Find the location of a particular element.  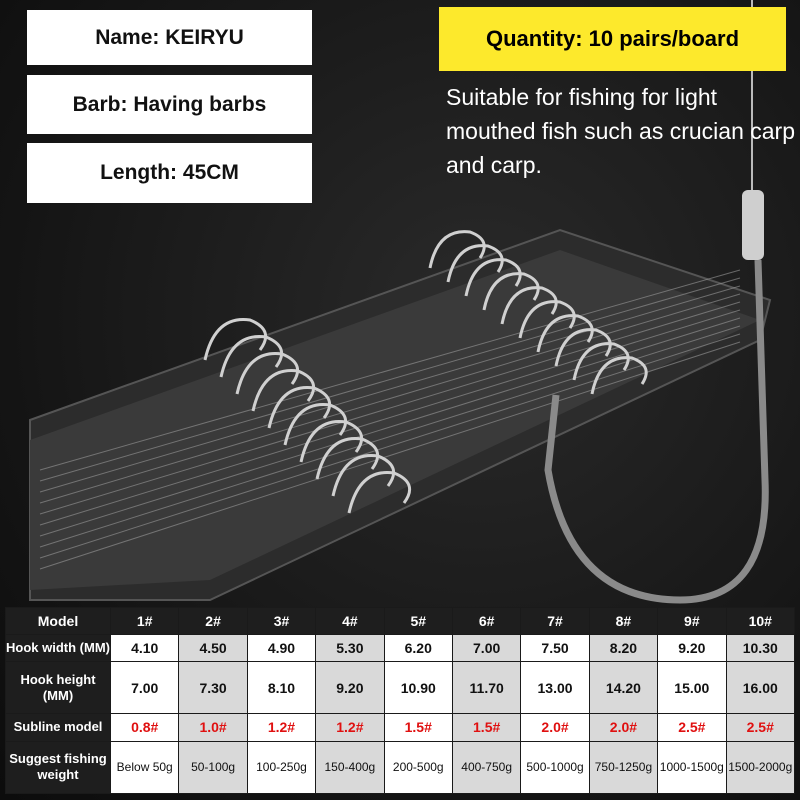

table-cell: 750-1250g is located at coordinates (623, 767).